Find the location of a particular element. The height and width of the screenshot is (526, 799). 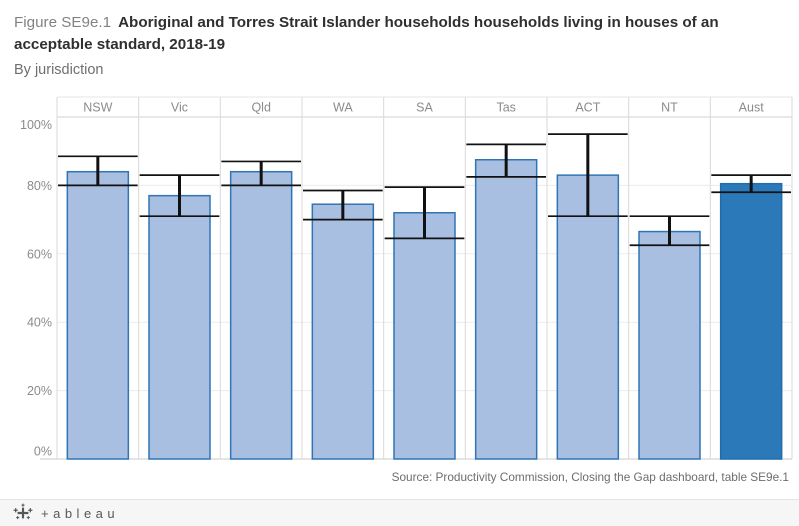

bar-NSW is located at coordinates (98, 315).